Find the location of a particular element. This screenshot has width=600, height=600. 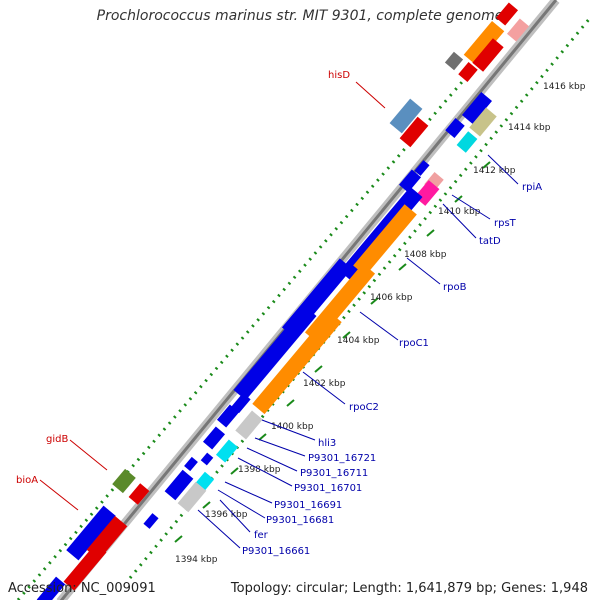

tick-label: 1394 kbp is located at coordinates (196, 560).